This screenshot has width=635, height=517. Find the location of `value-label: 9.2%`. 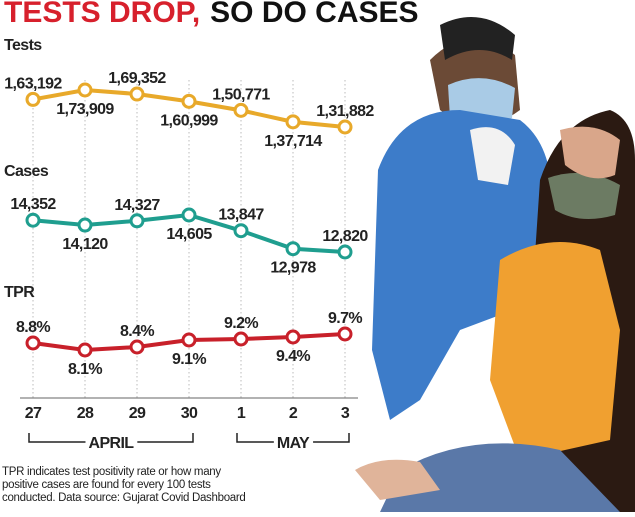

value-label: 9.2% is located at coordinates (241, 323).